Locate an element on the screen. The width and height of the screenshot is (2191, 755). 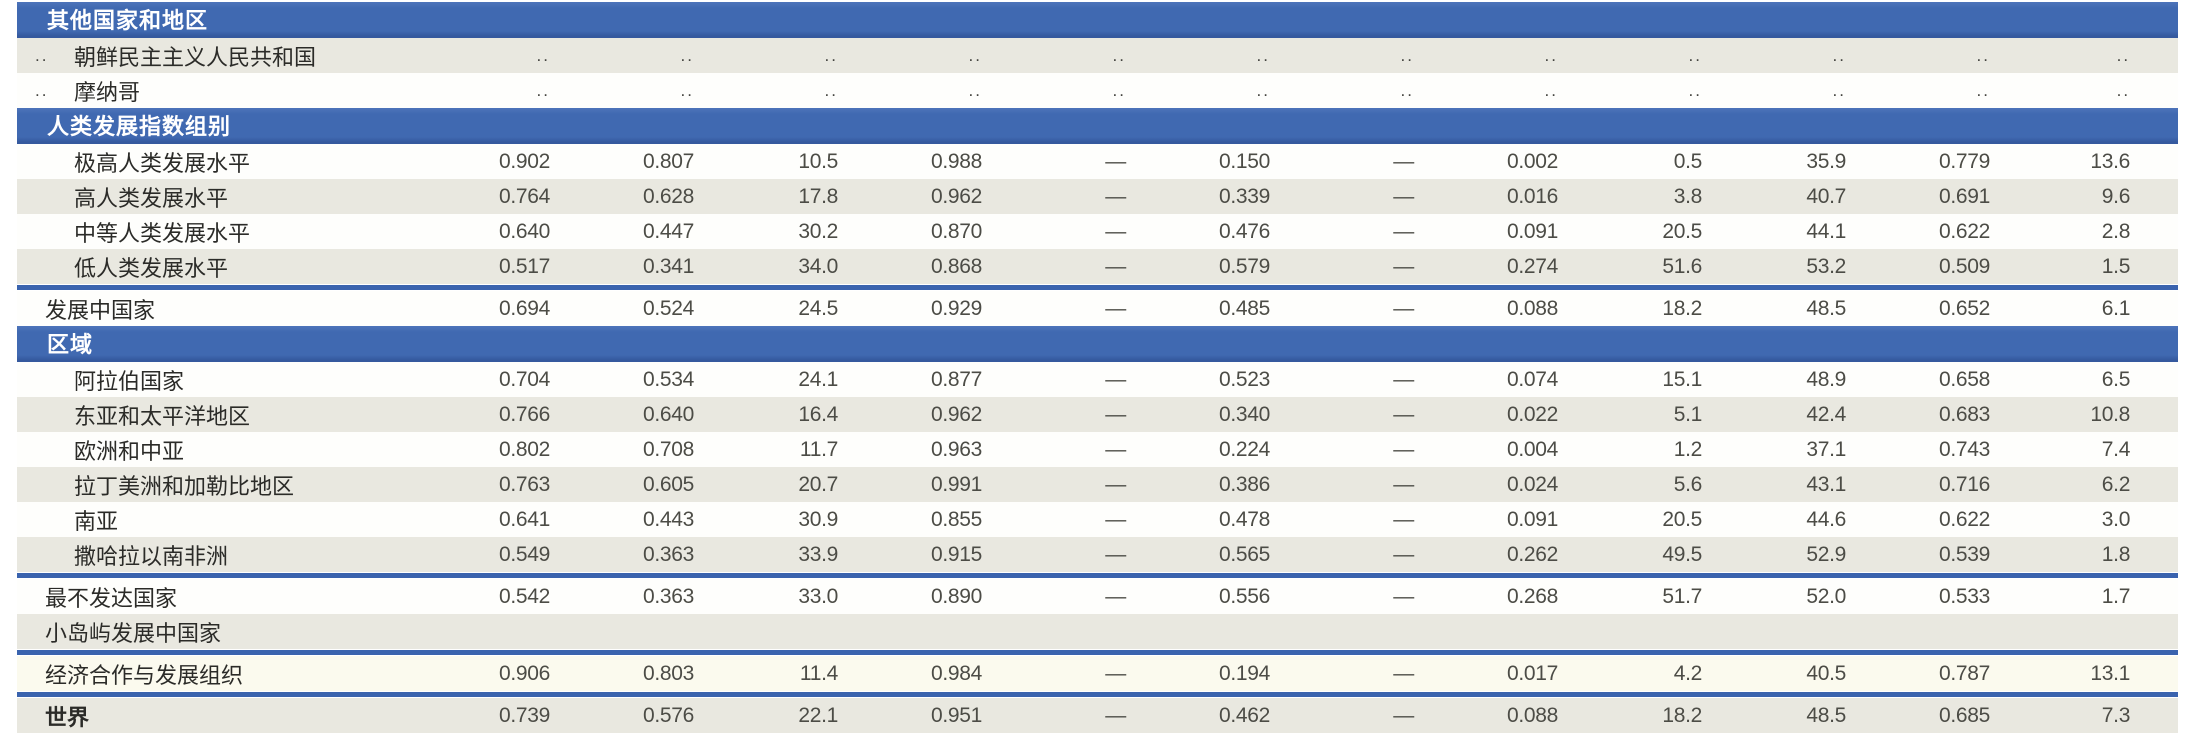
value-cell: 37.1 is located at coordinates (1774, 449).